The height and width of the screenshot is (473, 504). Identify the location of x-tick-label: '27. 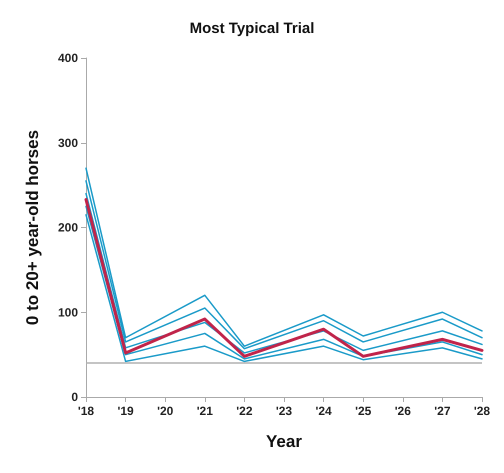
(442, 411).